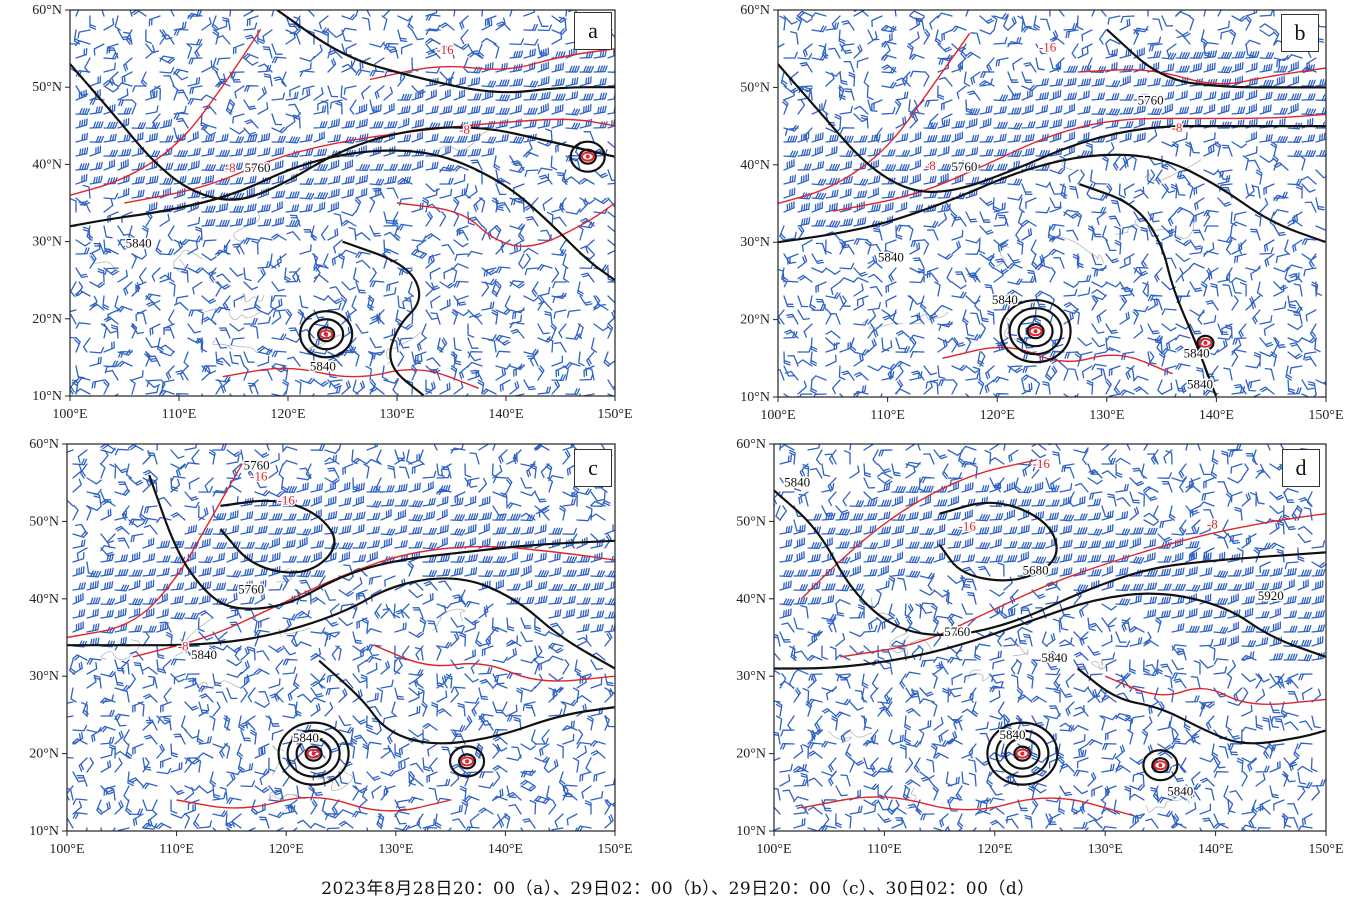 The image size is (1356, 906). I want to click on temperature-contour, so click(351, 378).